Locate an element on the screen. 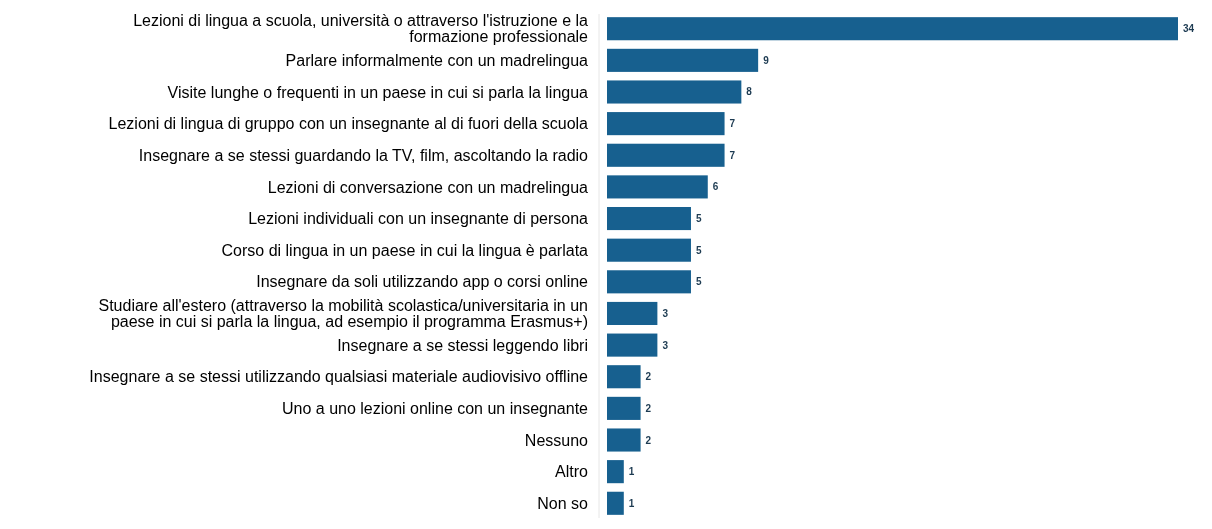 This screenshot has height=529, width=1212. y-tick-label: Lezioni di conversazione con un madrelingua is located at coordinates (428, 187).